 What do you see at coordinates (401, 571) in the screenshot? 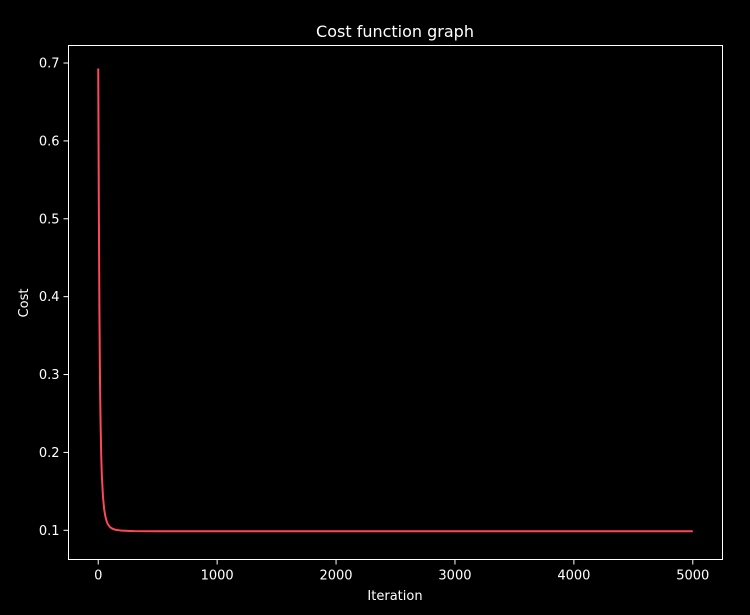
I see `x-axis-ticks: 0 1000 2000 3000 4000 5000` at bounding box center [401, 571].